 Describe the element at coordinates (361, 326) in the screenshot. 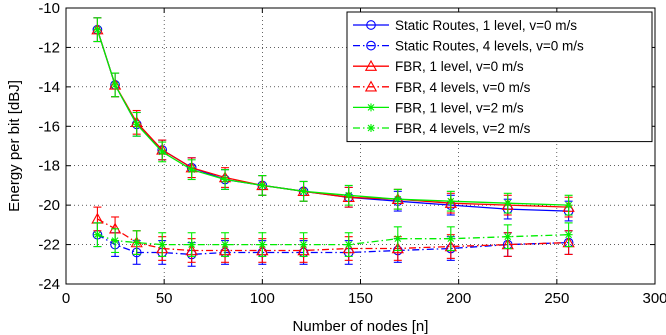

I see `x-axis-title: Number of nodes [n]` at that location.